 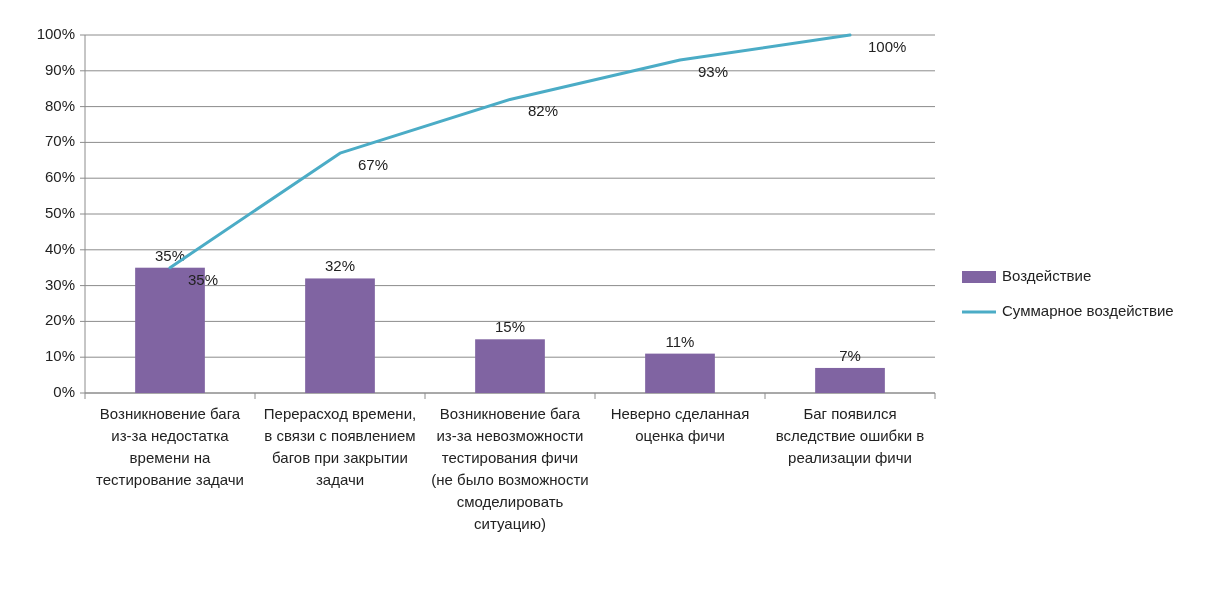 I want to click on y-tick-label: 70%, so click(x=59, y=141).